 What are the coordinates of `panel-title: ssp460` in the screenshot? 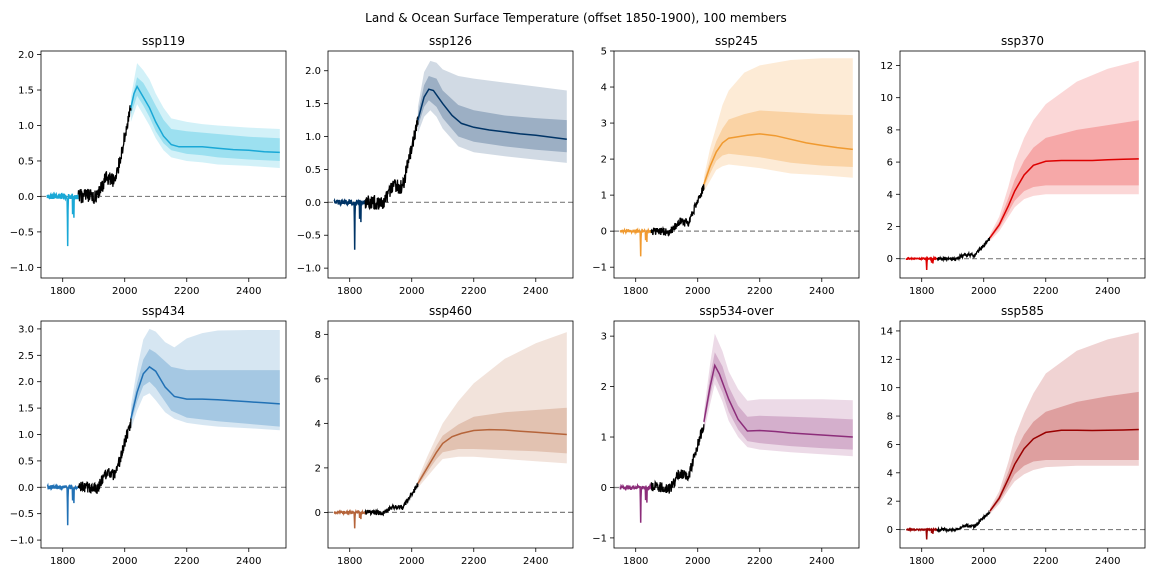 It's located at (450, 311).